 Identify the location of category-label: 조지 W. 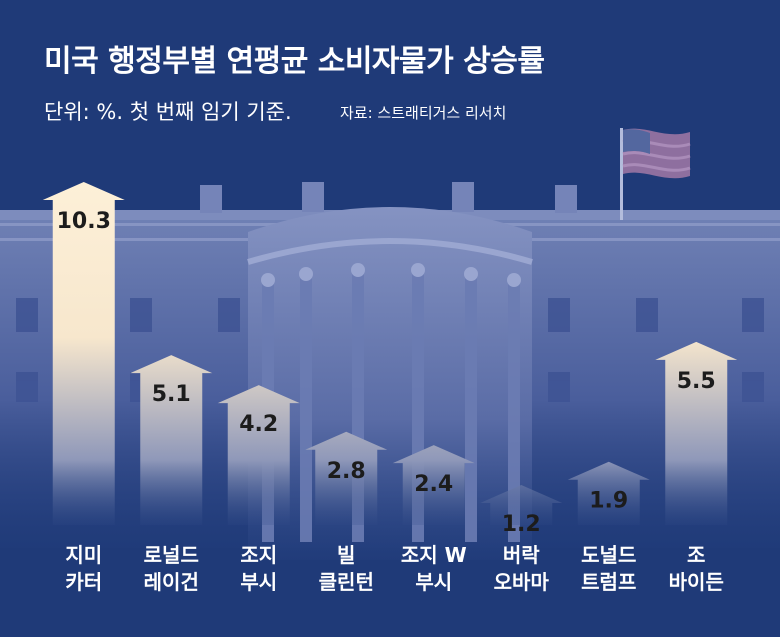
(434, 555).